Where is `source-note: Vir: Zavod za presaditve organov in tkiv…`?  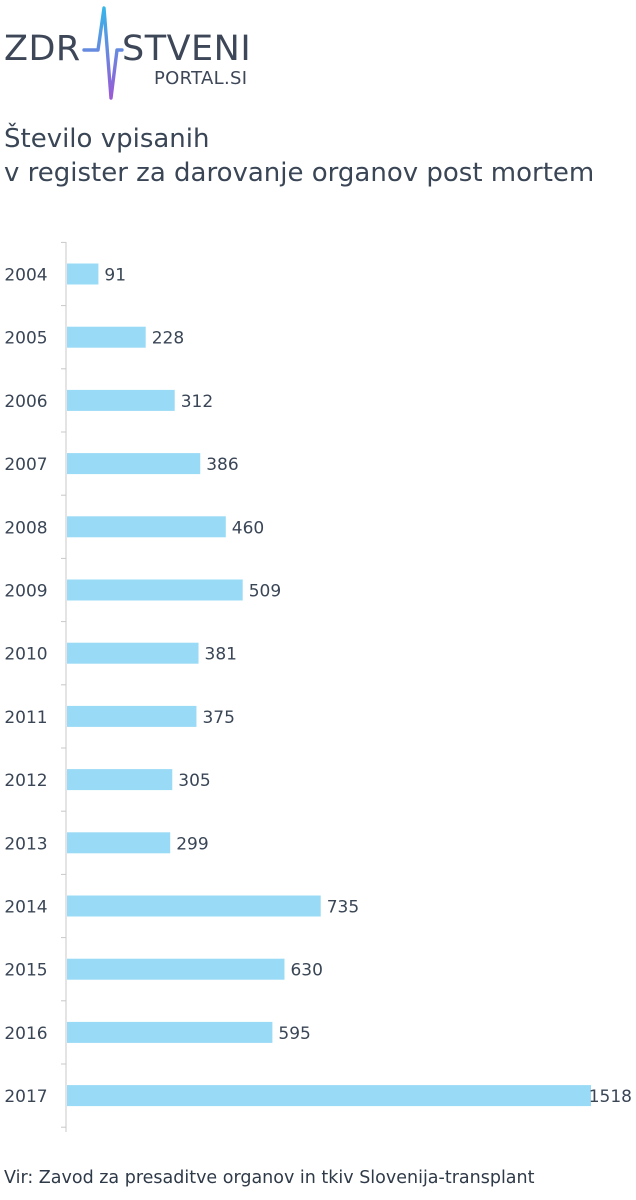 source-note: Vir: Zavod za presaditve organov in tkiv… is located at coordinates (269, 1178).